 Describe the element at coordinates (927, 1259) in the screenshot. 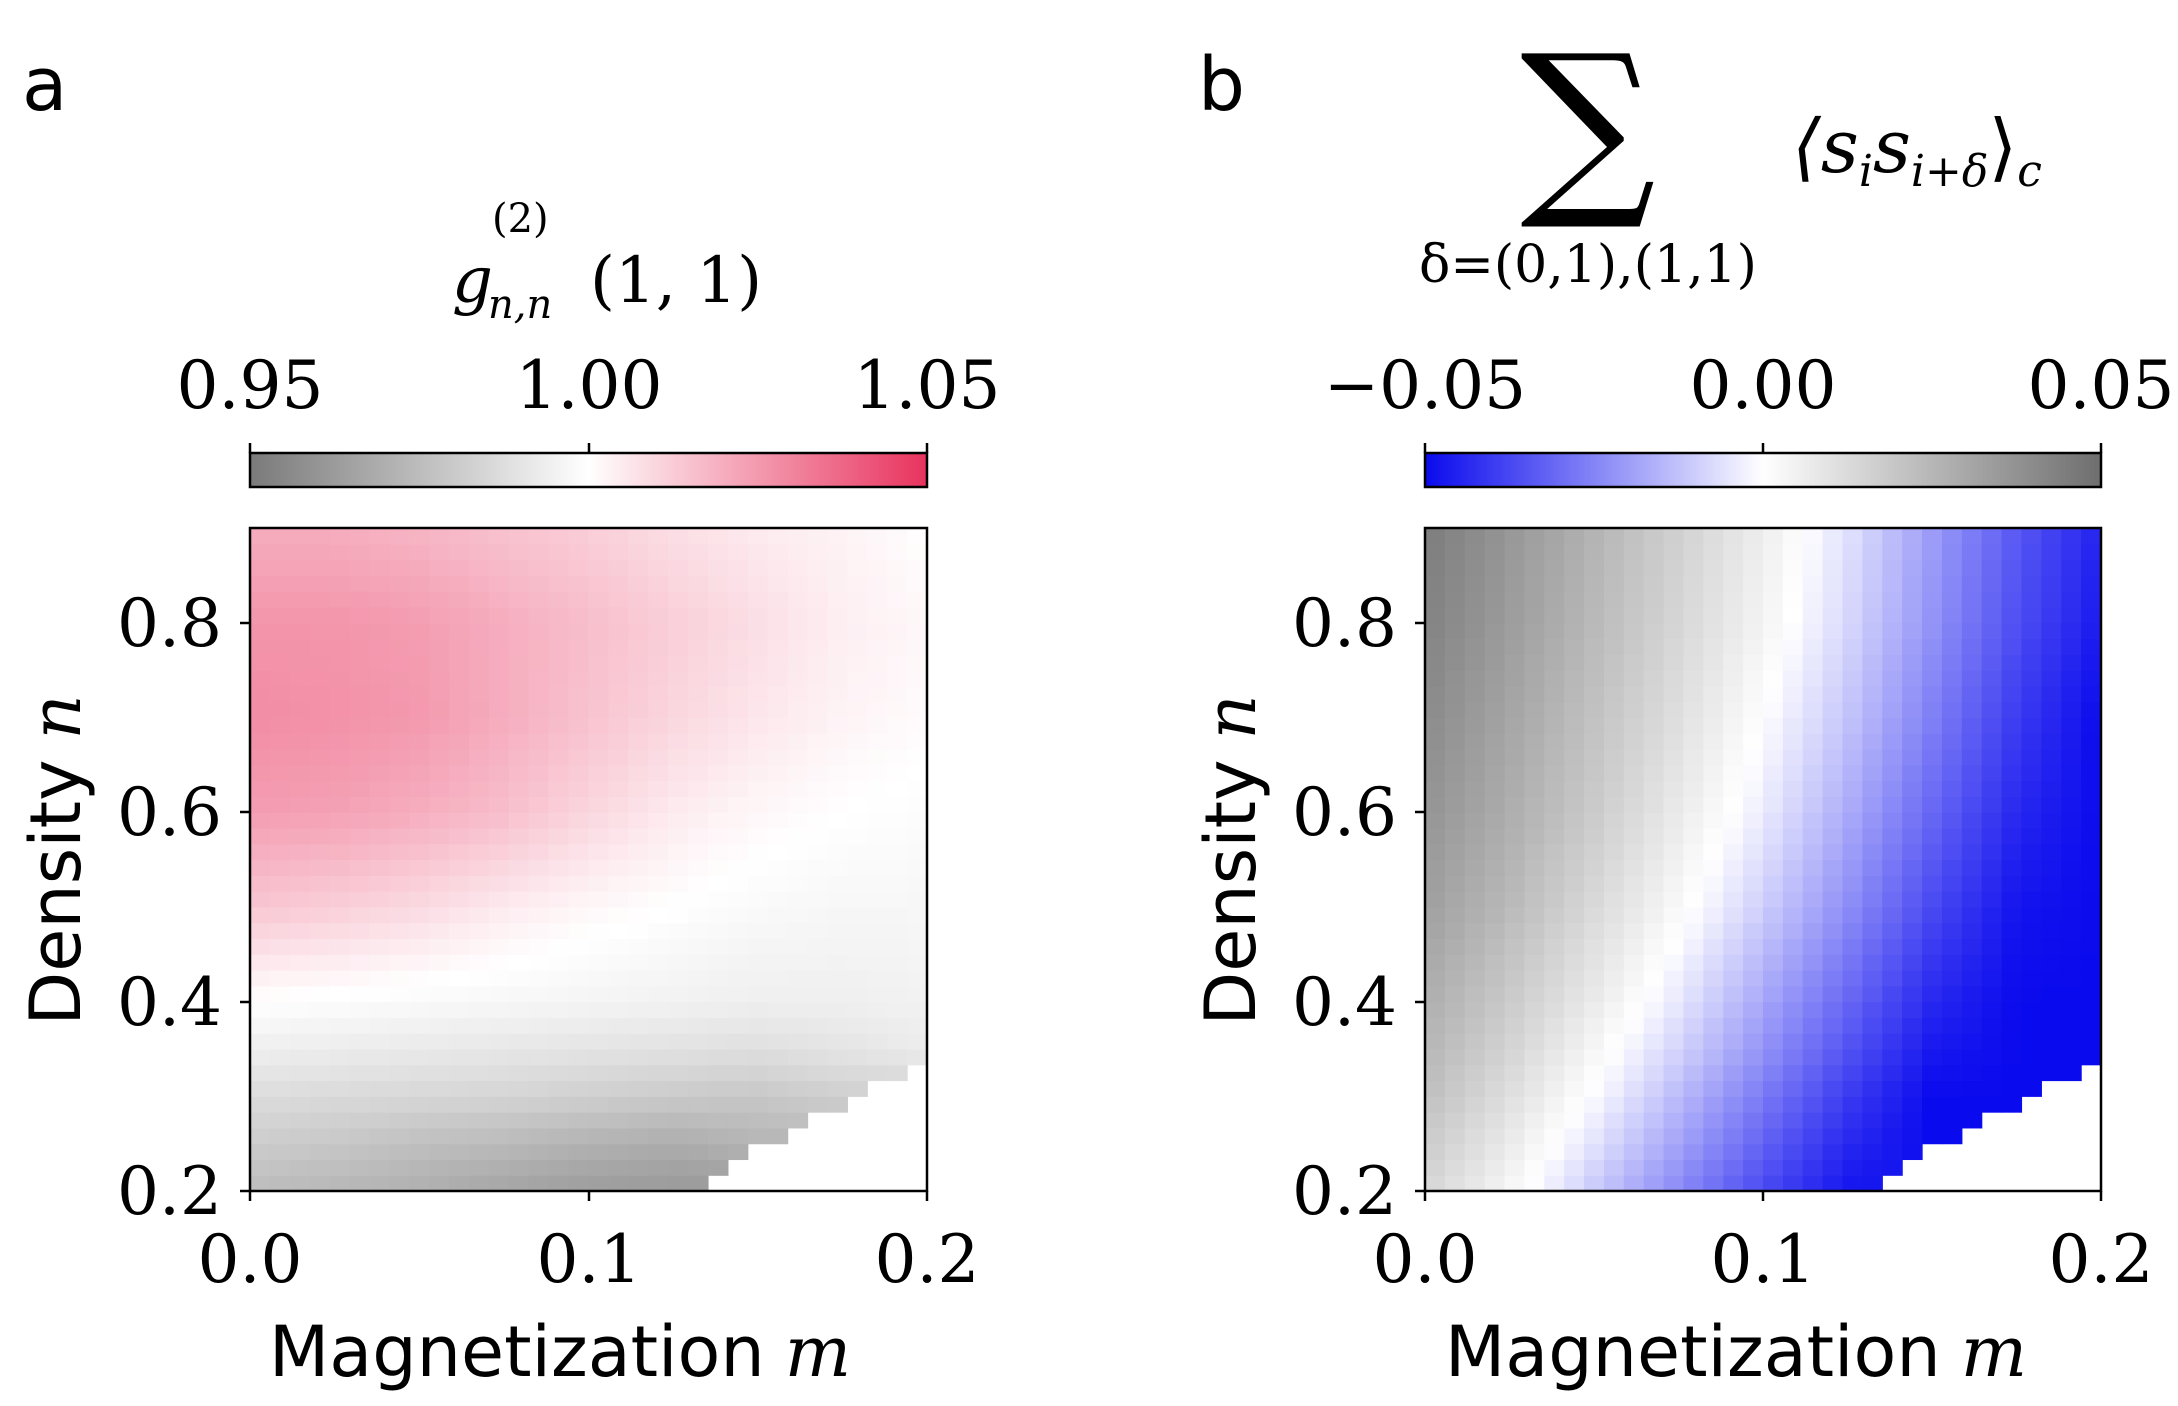

I see `x-tick-label-a: 0.2` at that location.